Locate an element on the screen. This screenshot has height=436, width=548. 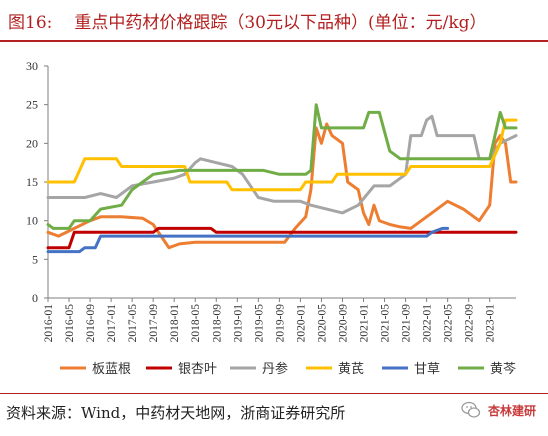
x-tick-label: 2017-09 is located at coordinates (154, 323).